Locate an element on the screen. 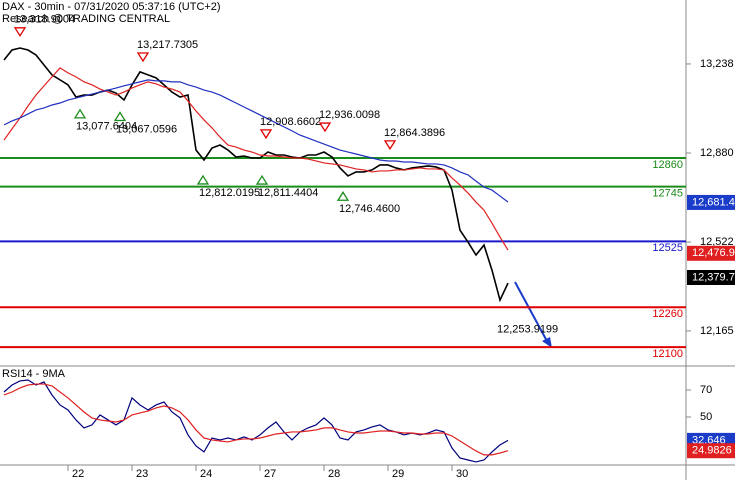  price-badge-label: 12,681.4 is located at coordinates (713, 202).